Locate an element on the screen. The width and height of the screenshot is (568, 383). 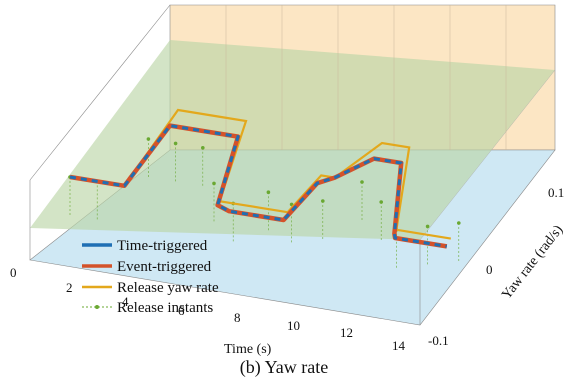
y-tick-label: 0.1 is located at coordinates (556, 192).